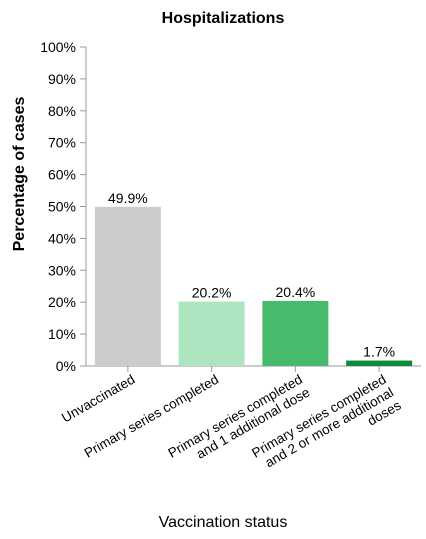 The width and height of the screenshot is (426, 539). I want to click on y-tick-label: 0%, so click(66, 366).